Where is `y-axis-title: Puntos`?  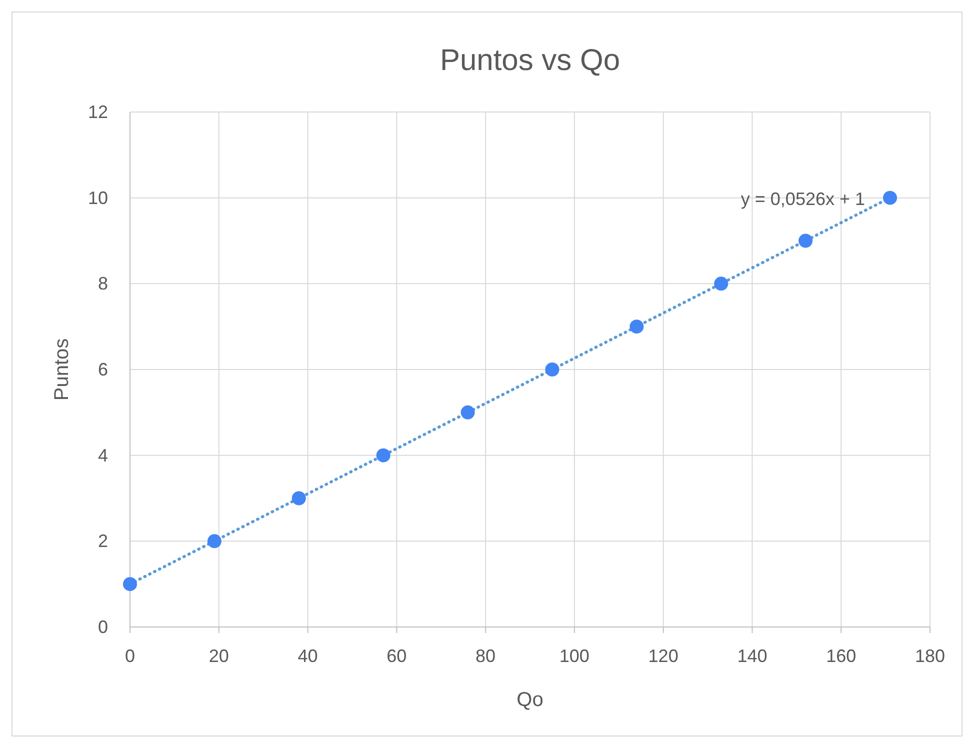
y-axis-title: Puntos is located at coordinates (62, 369).